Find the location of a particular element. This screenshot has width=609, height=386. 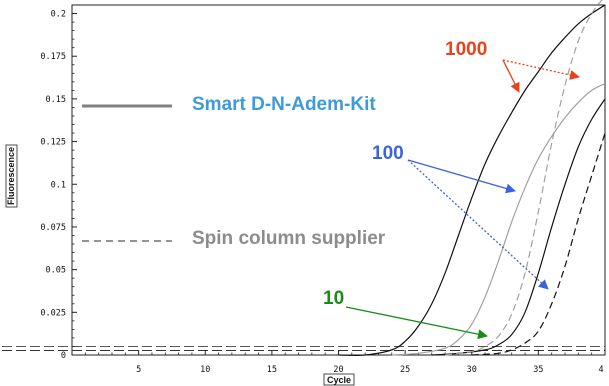

series-line-spin-column is located at coordinates (538, 244).